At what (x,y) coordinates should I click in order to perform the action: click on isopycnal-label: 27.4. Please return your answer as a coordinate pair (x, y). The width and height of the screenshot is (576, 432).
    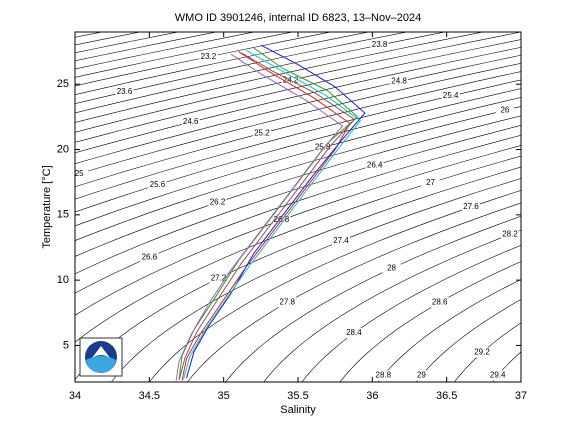
    Looking at the image, I should click on (341, 240).